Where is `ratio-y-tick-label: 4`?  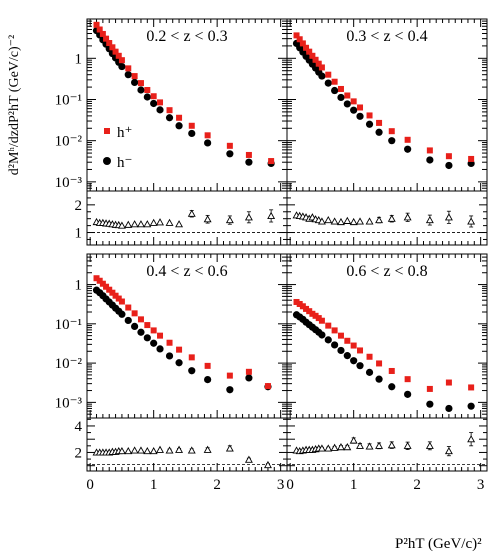 ratio-y-tick-label: 4 is located at coordinates (79, 427).